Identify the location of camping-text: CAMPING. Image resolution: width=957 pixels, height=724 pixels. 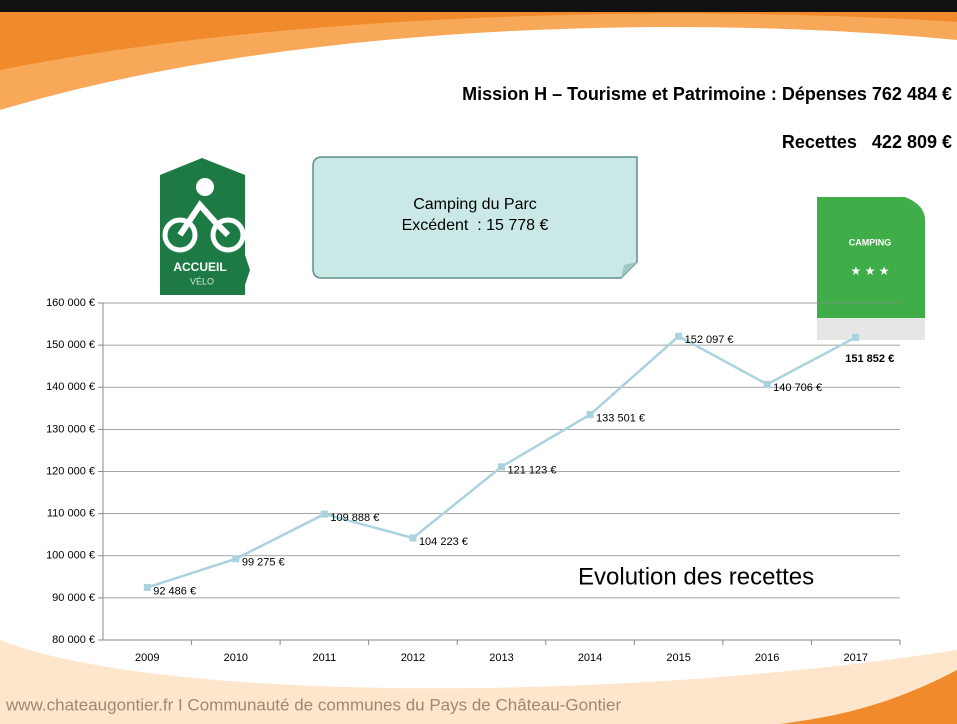
(870, 242).